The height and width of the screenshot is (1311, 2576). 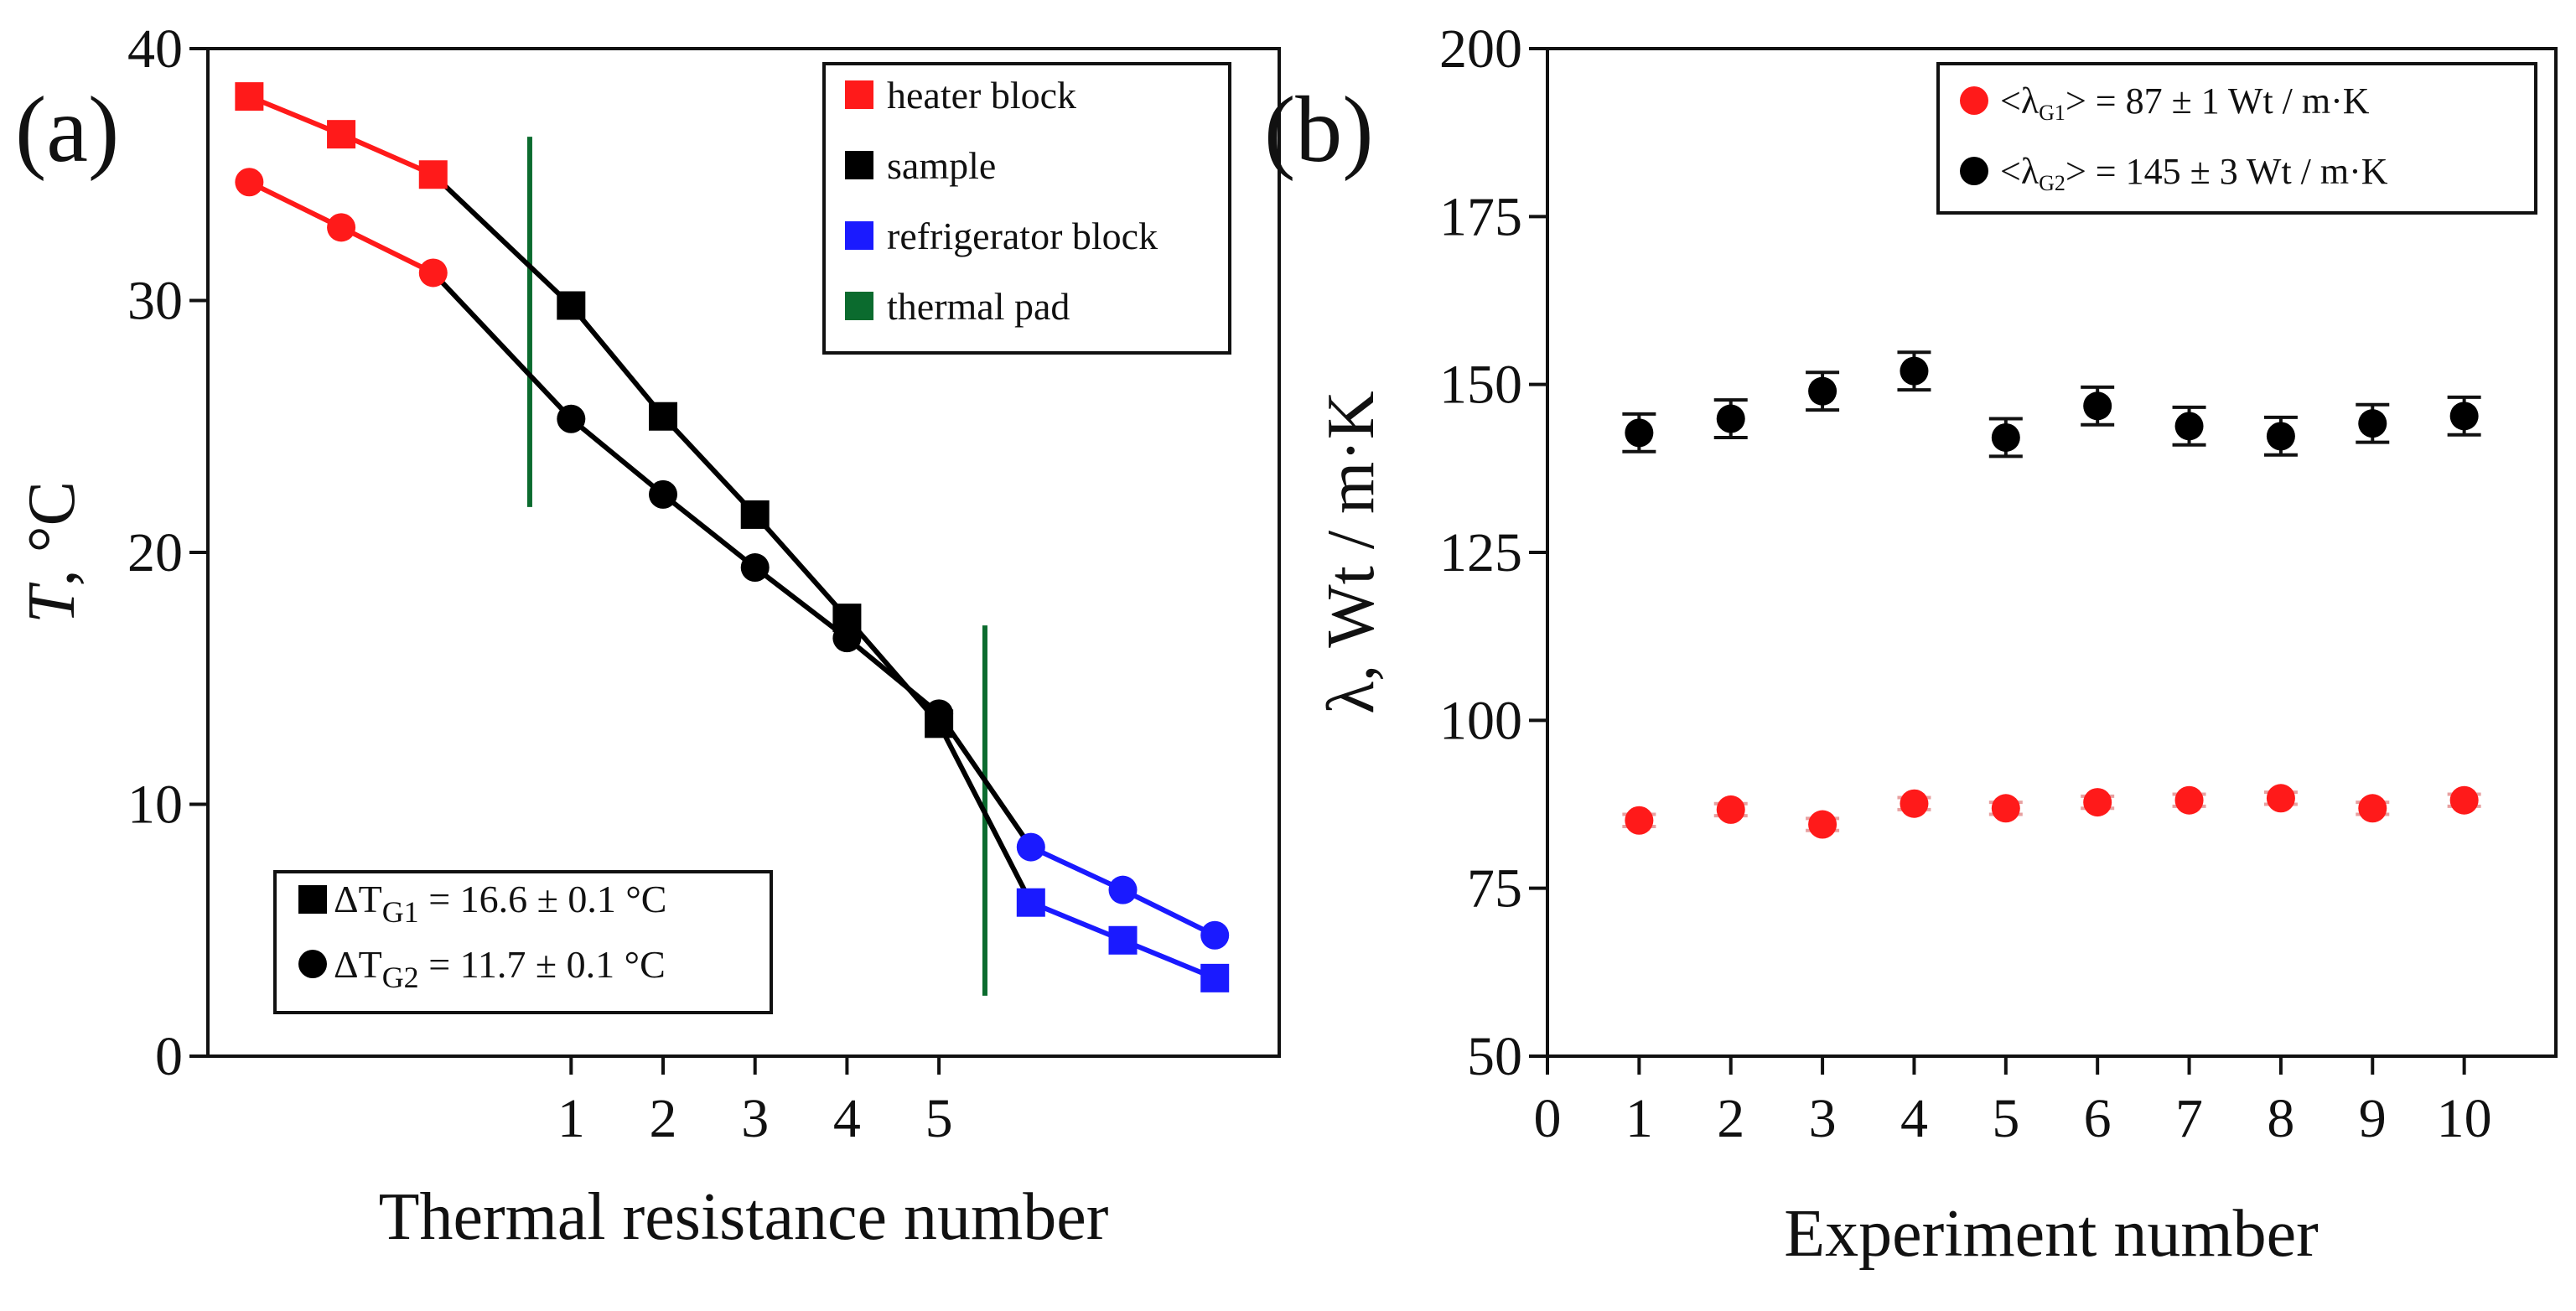 I want to click on legend-entry-label: sample, so click(x=941, y=165).